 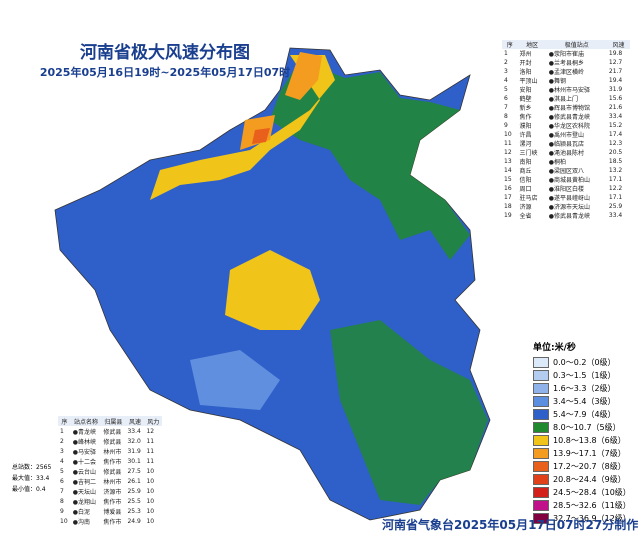 What do you see at coordinates (566, 135) in the screenshot?
I see `cell: ●禹州市登山` at bounding box center [566, 135].